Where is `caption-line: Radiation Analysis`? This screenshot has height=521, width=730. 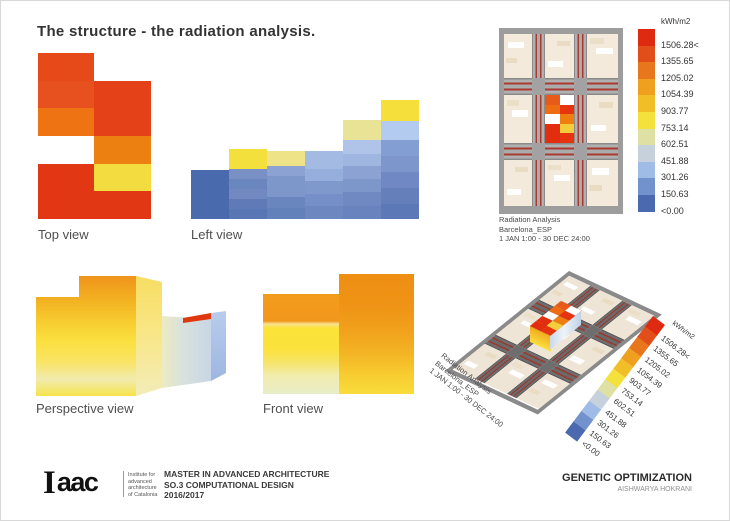
caption-line: Radiation Analysis is located at coordinates (530, 219).